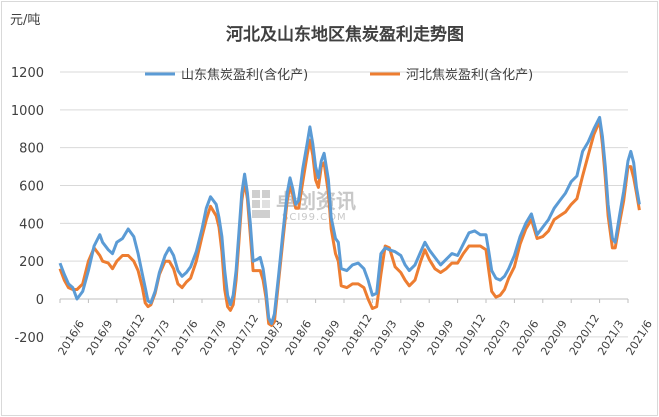  What do you see at coordinates (31, 187) in the screenshot?
I see `y-tick-label: 600` at bounding box center [31, 187].